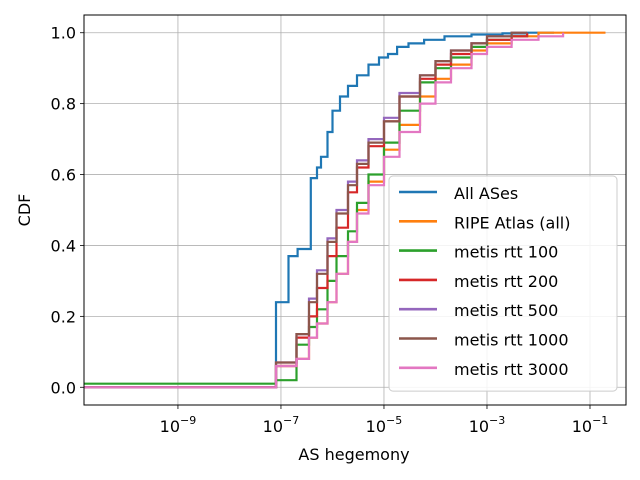 The width and height of the screenshot is (640, 480). What do you see at coordinates (67, 210) in the screenshot?
I see `y-axis-ticks: 0.0 0.2 0.4 0.6 0.8 1.0` at bounding box center [67, 210].